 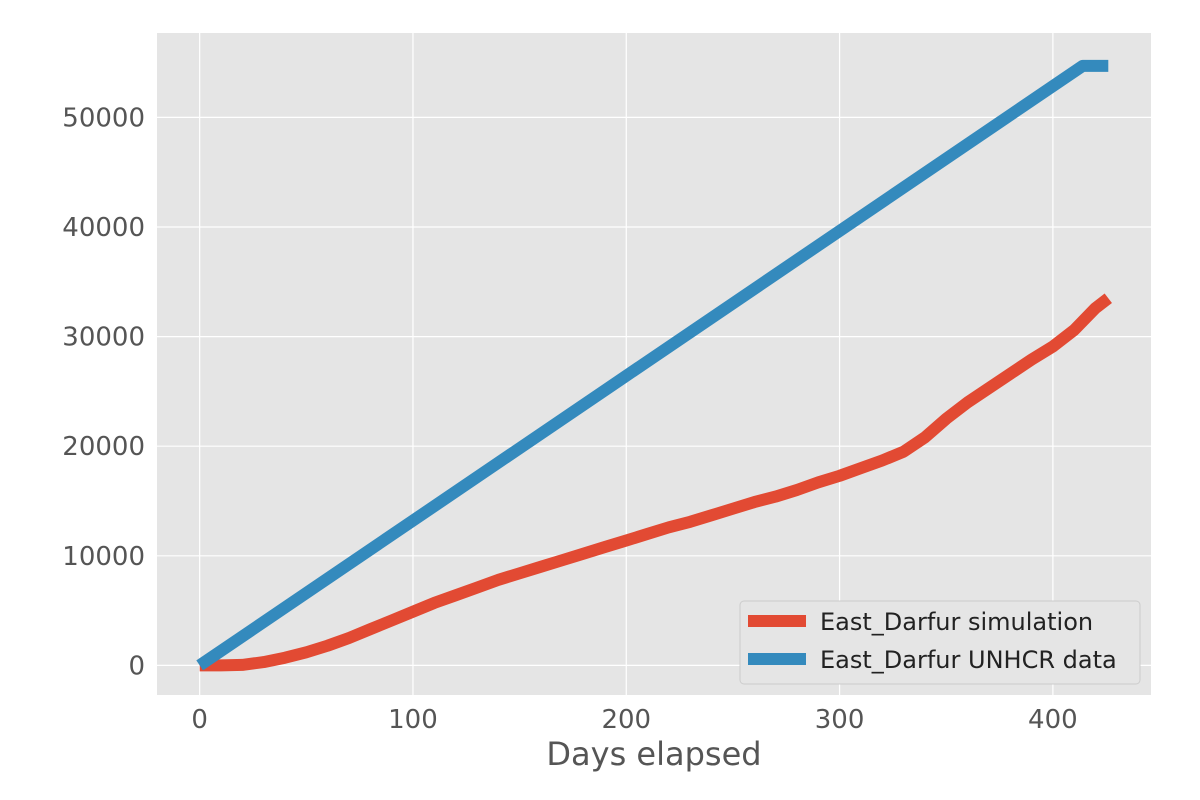 I want to click on x-axis-title: Days elapsed, so click(x=653, y=754).